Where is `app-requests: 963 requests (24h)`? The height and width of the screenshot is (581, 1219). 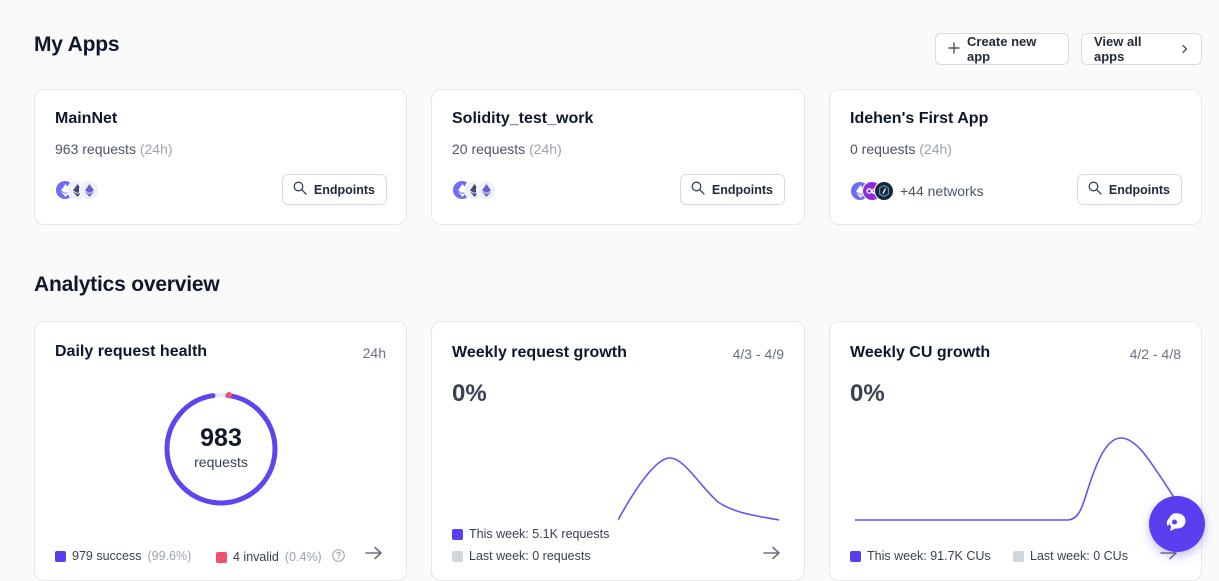 app-requests: 963 requests (24h) is located at coordinates (114, 149).